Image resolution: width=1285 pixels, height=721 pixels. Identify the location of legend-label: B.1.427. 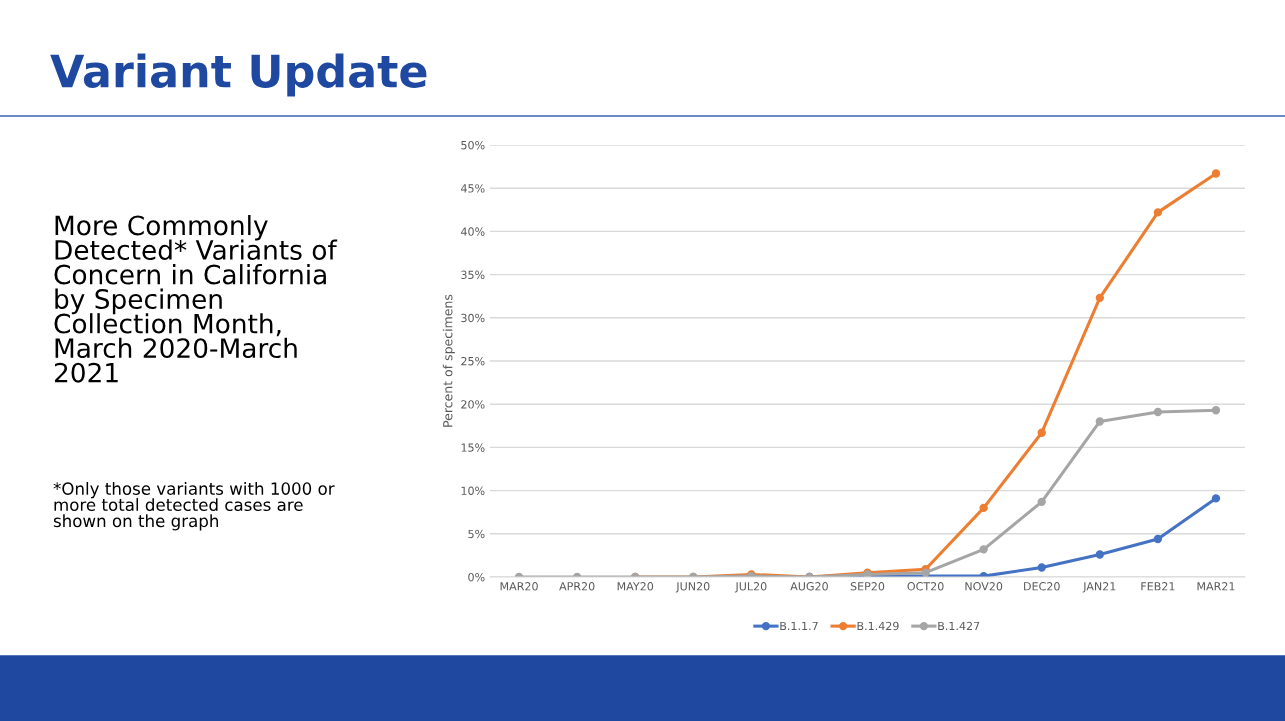
(959, 625).